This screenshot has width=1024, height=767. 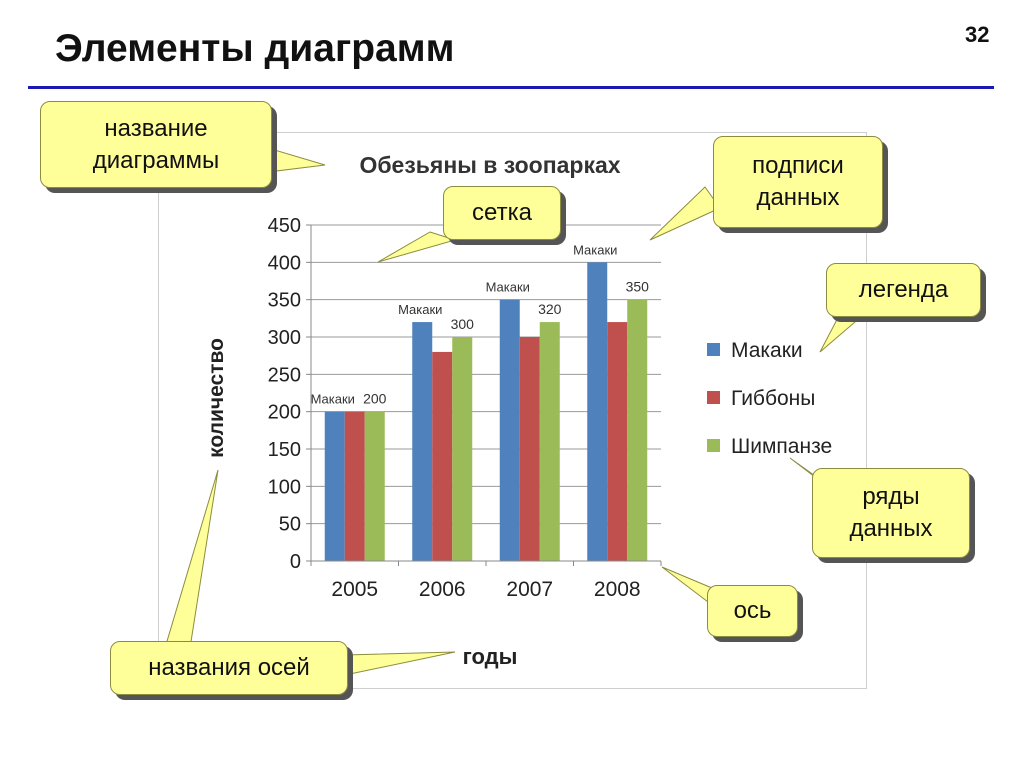 What do you see at coordinates (295, 562) in the screenshot?
I see `y-tick-label: 0` at bounding box center [295, 562].